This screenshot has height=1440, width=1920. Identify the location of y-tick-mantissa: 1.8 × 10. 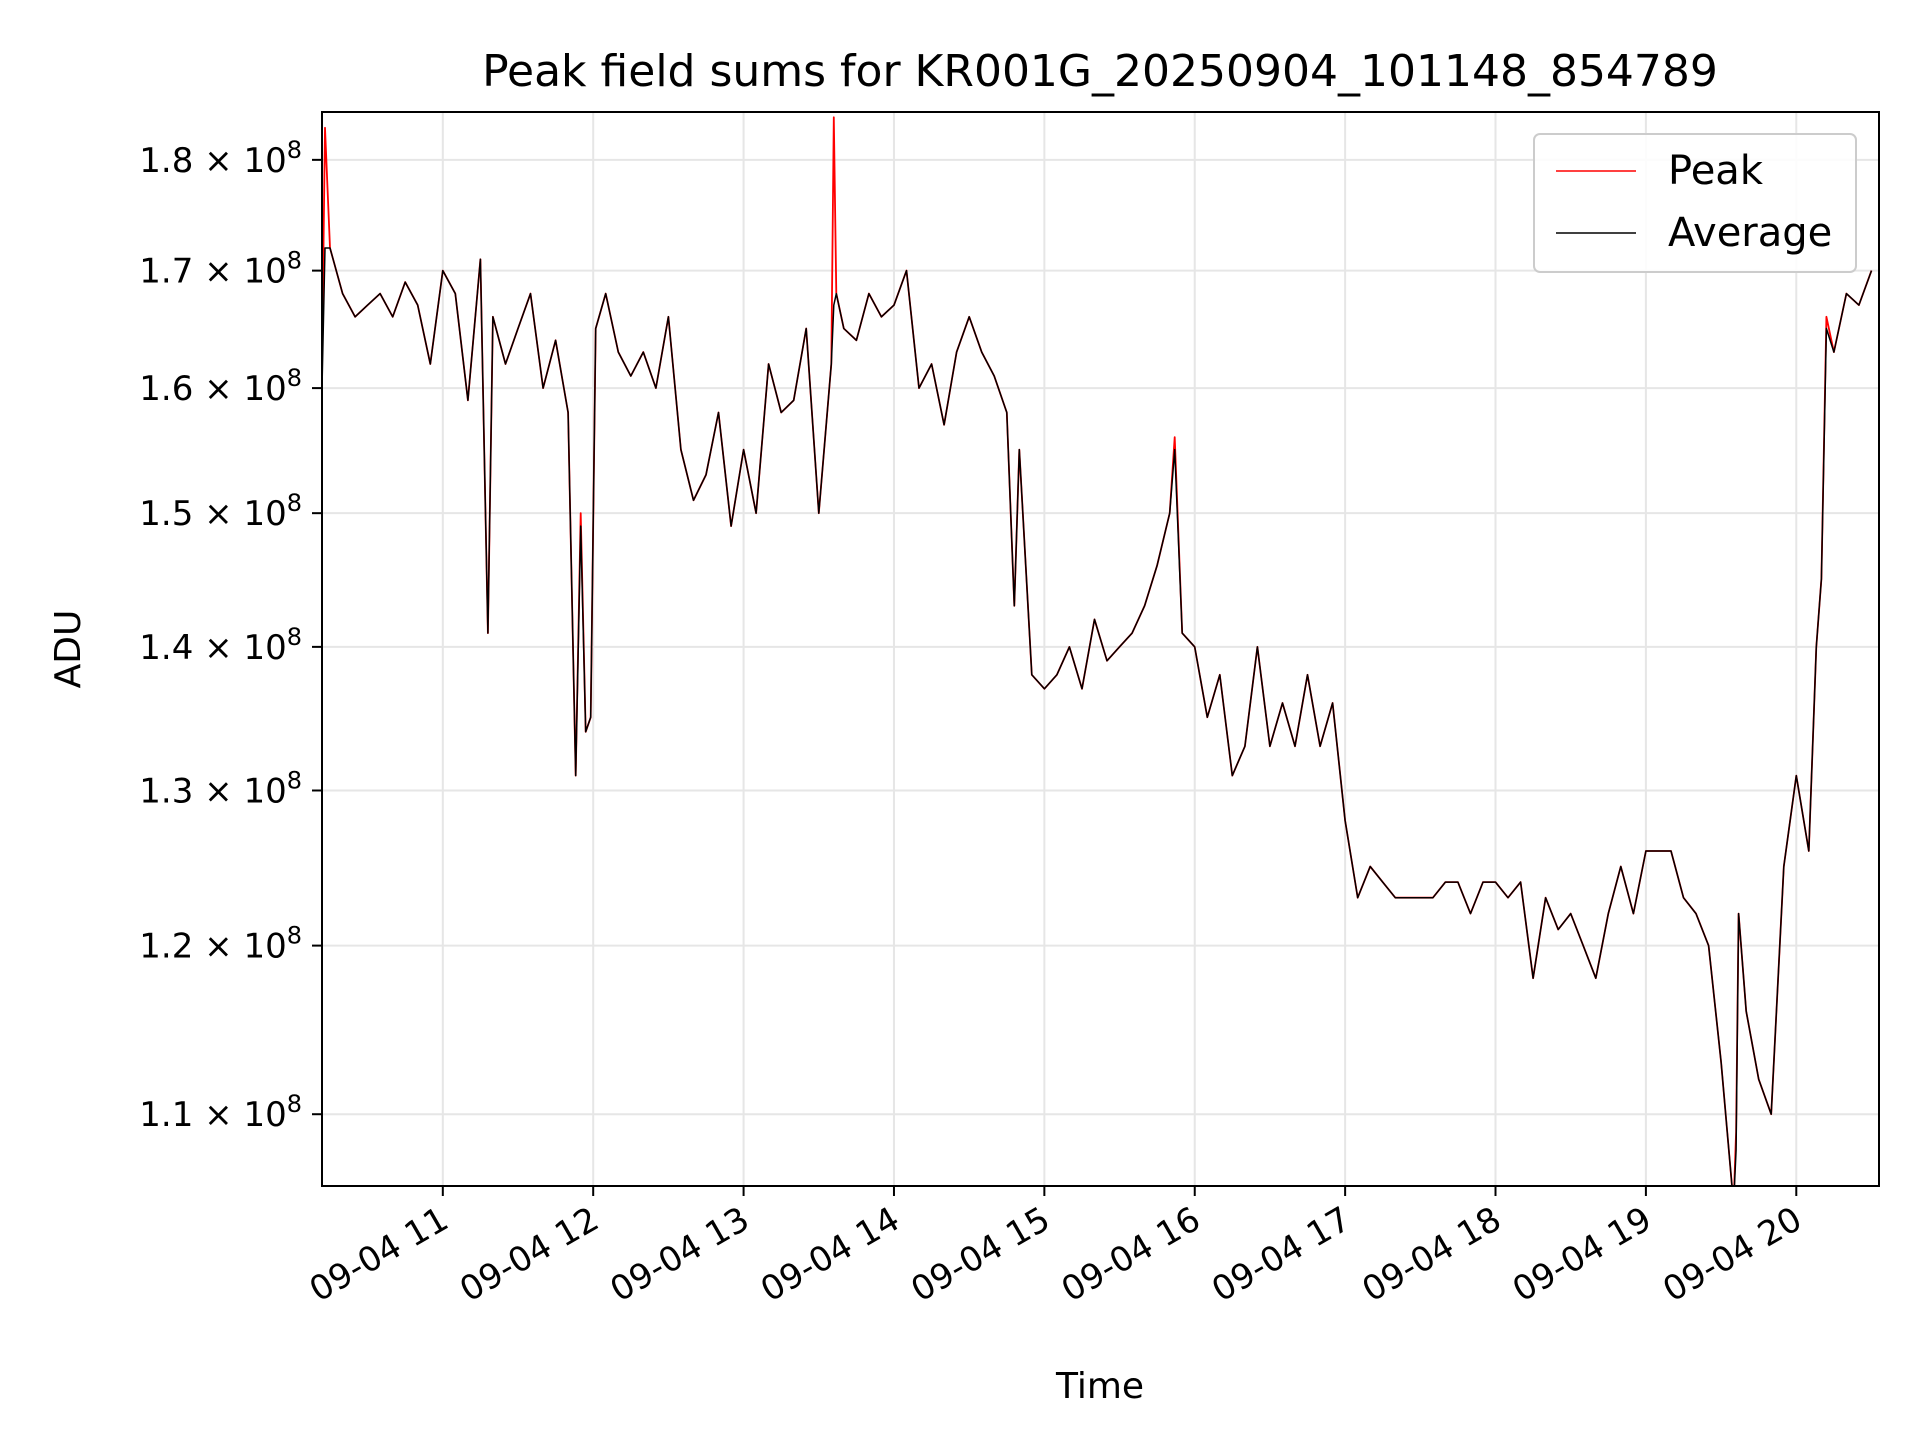
(212, 161).